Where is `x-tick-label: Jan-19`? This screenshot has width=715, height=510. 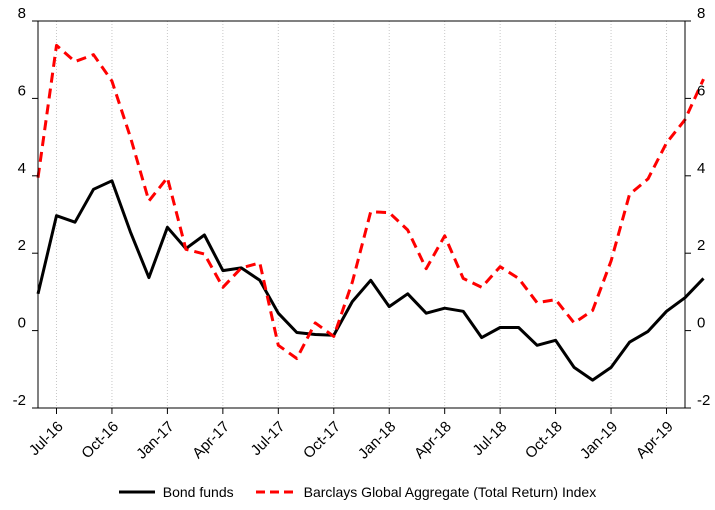
x-tick-label: Jan-19 is located at coordinates (599, 440).